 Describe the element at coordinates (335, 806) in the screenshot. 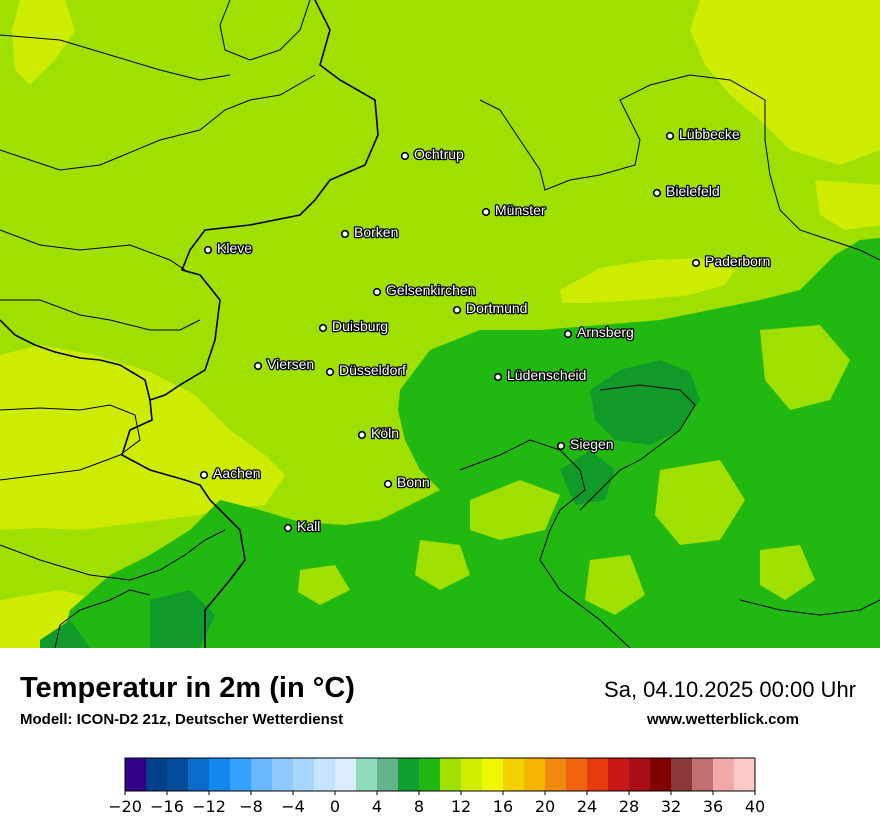

I see `legend-tick-label: 0` at that location.